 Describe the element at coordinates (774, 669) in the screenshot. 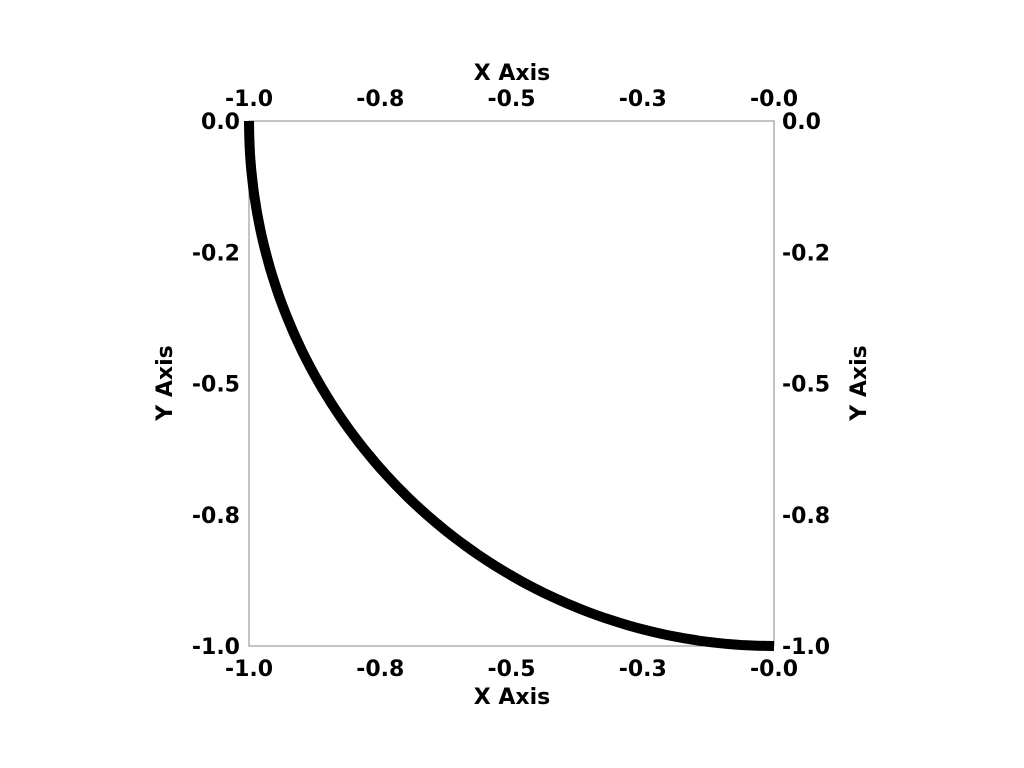

I see `x-tick-label-bottom: -0.0` at that location.